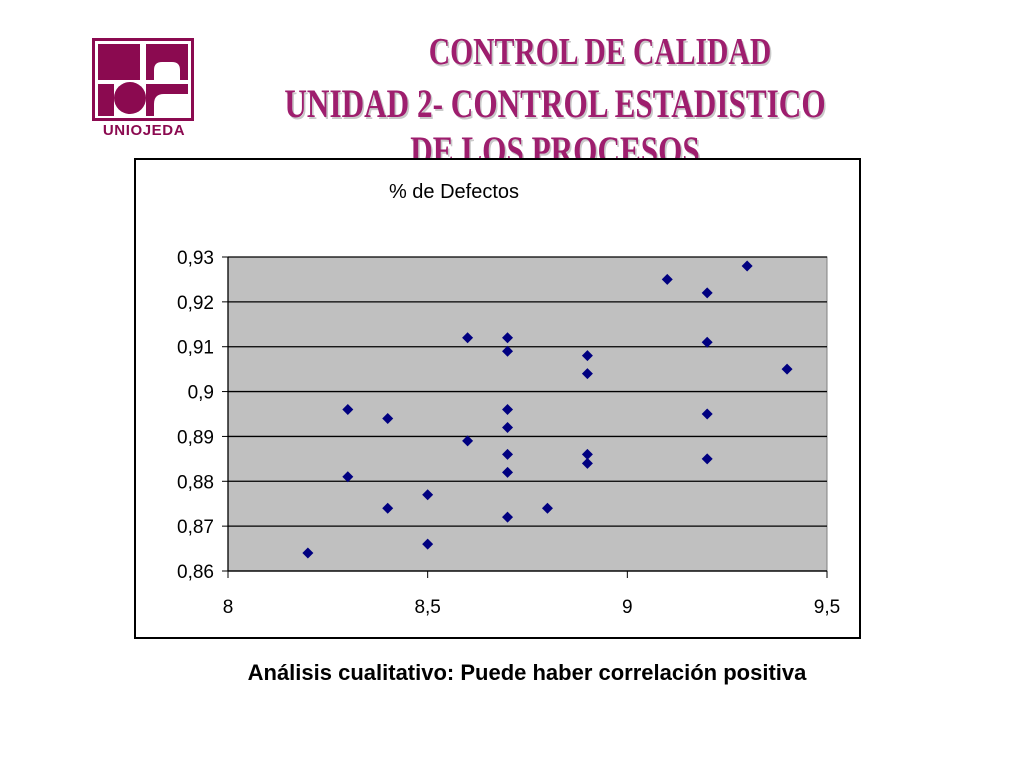  What do you see at coordinates (195, 437) in the screenshot?
I see `y-tick-label: 0,89` at bounding box center [195, 437].